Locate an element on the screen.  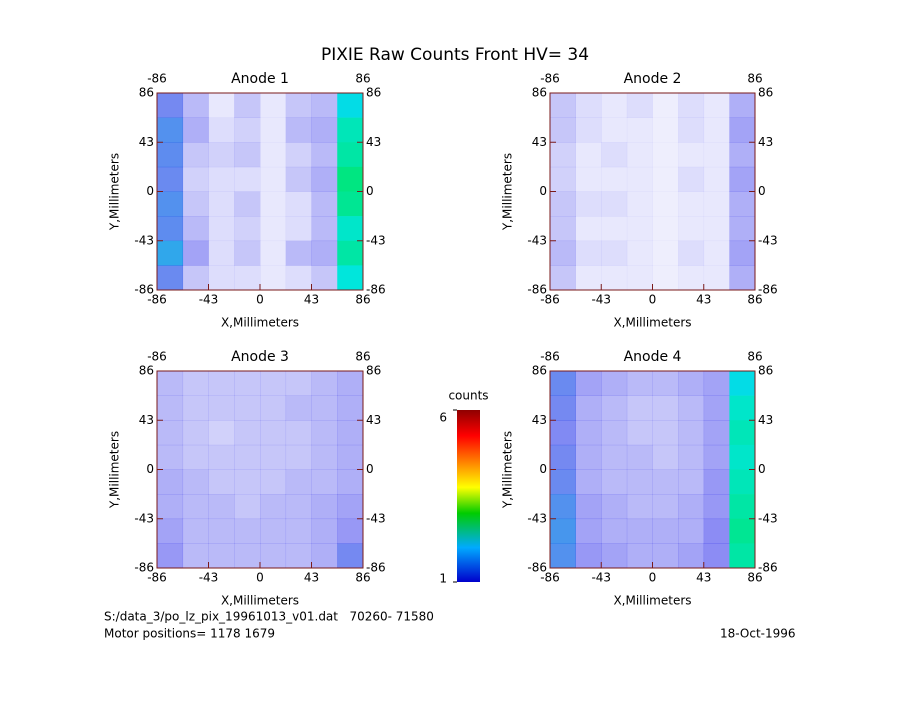
x2-tick-label: 86 is located at coordinates (362, 79).